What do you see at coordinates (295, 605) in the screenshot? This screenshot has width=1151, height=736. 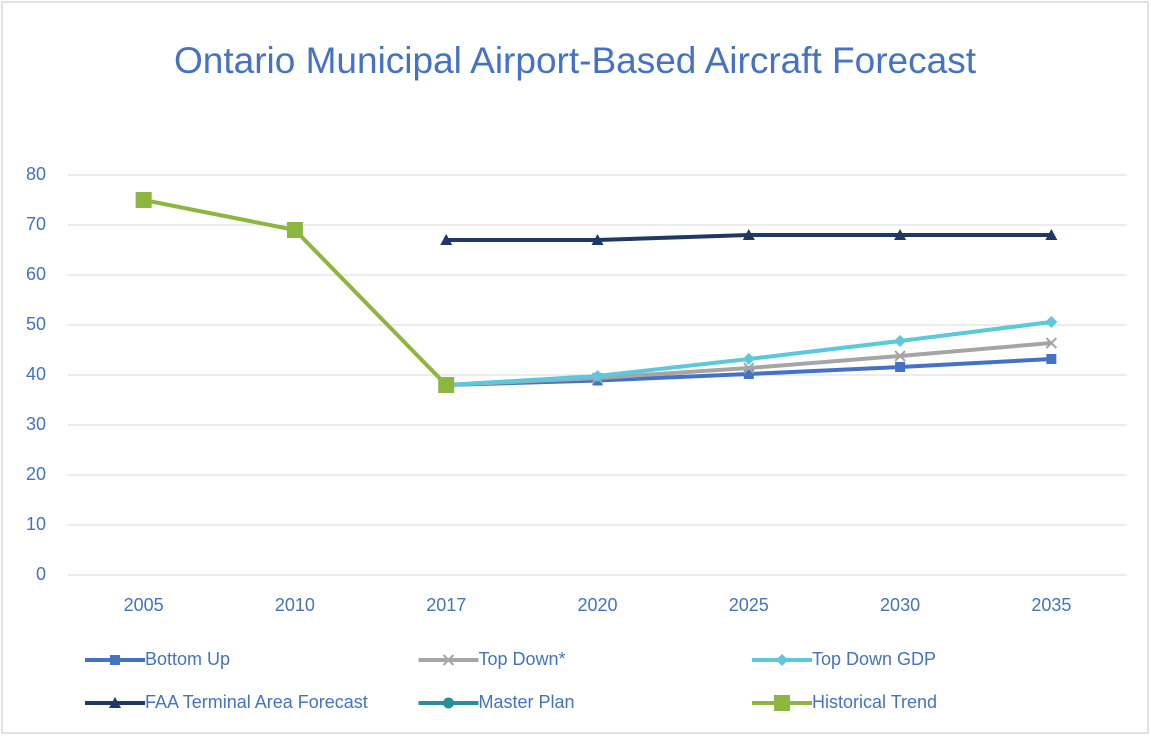 I see `x-tick-label: 2010` at bounding box center [295, 605].